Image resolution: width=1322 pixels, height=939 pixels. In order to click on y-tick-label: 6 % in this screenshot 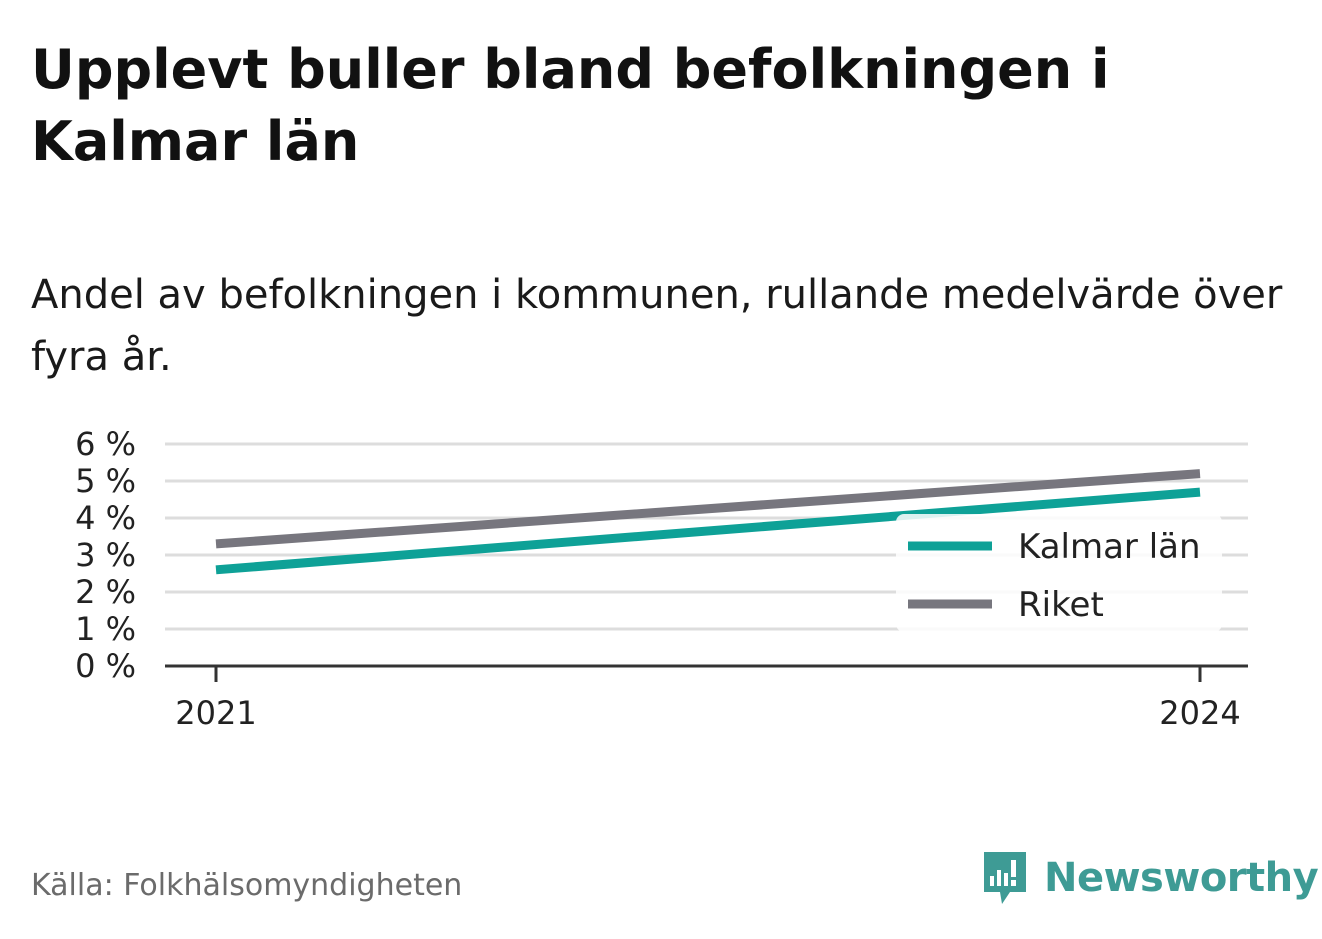, I will do `click(105, 444)`.